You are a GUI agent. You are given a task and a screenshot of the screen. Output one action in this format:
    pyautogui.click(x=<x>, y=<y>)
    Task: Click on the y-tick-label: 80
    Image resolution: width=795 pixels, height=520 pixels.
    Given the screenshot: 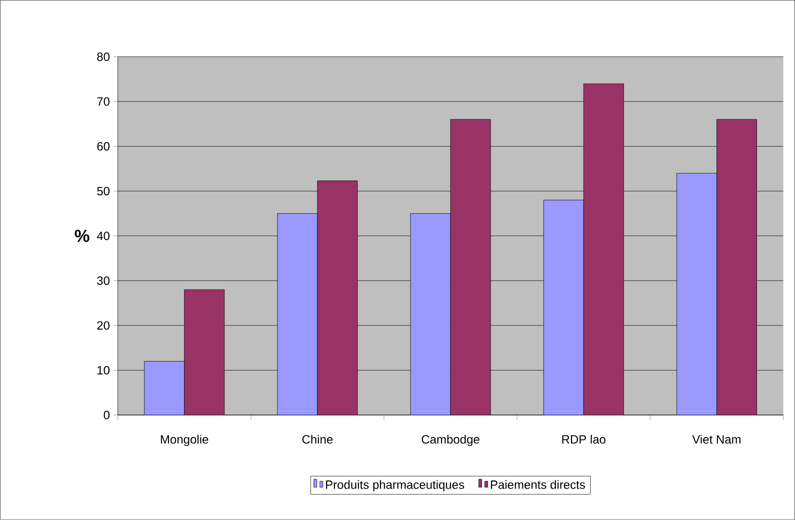 What is the action you would take?
    pyautogui.click(x=103, y=57)
    